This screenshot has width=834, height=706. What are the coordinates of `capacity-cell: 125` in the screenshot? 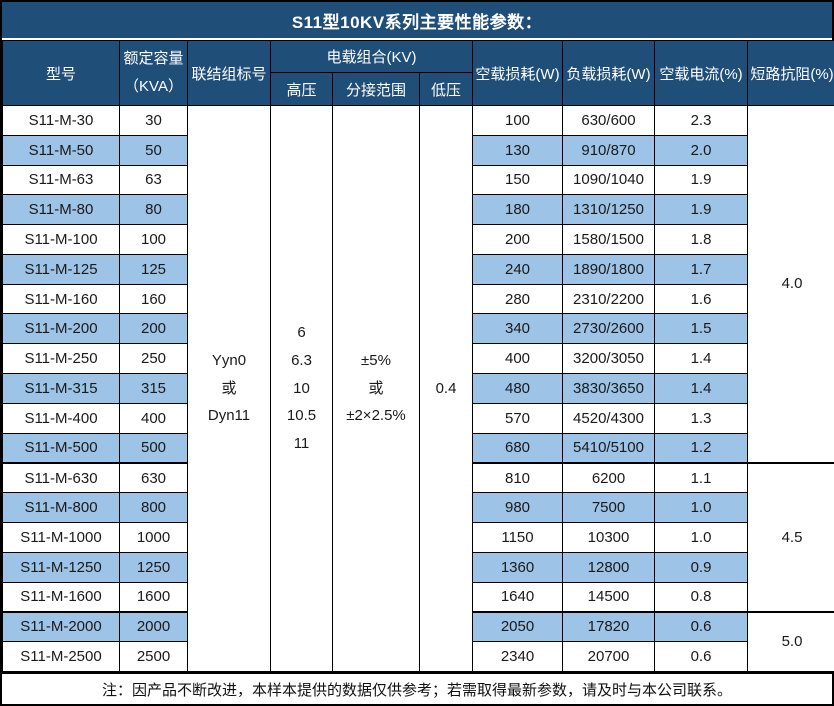 It's located at (153, 269).